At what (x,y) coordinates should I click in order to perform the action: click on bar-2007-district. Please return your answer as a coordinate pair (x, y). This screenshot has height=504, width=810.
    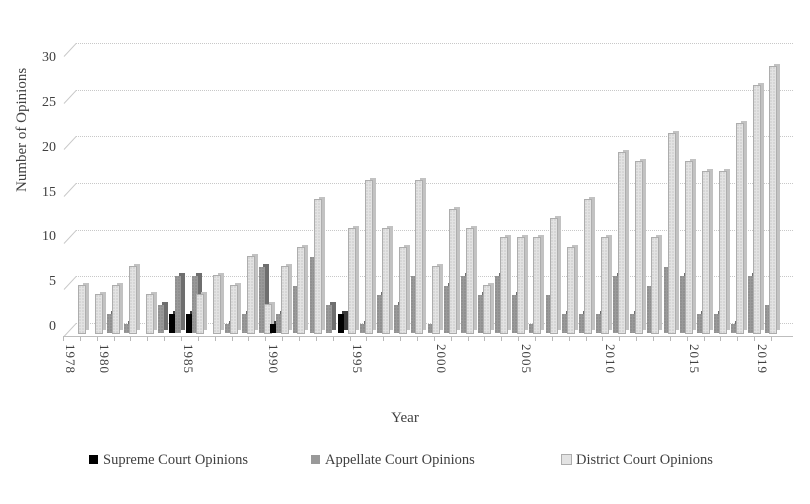
    Looking at the image, I should click on (571, 290).